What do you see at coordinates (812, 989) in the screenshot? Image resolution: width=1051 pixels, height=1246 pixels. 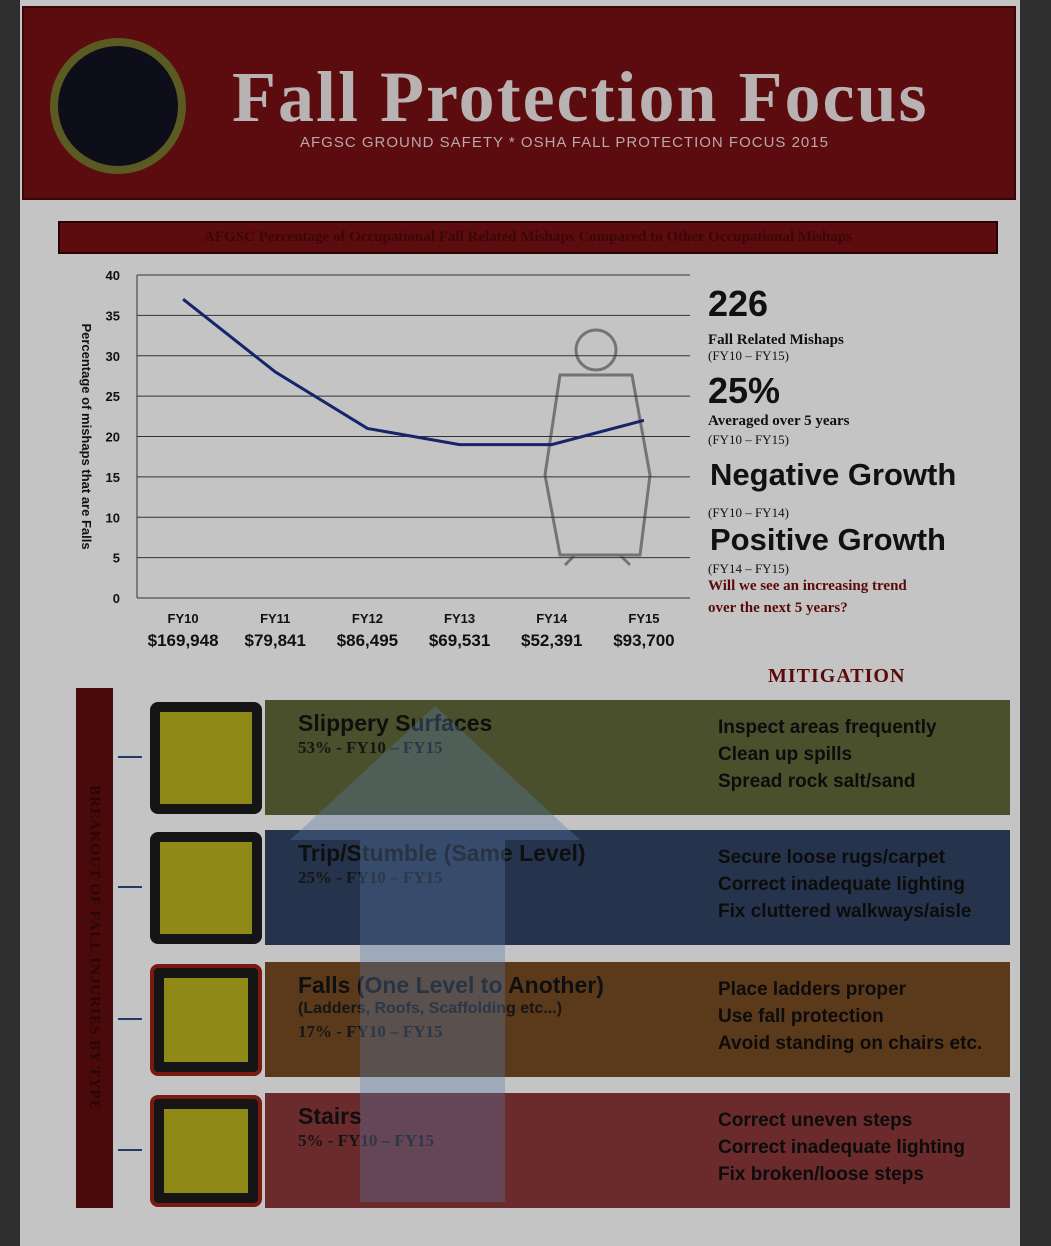 I see `mitigation-item: Place ladders proper` at bounding box center [812, 989].